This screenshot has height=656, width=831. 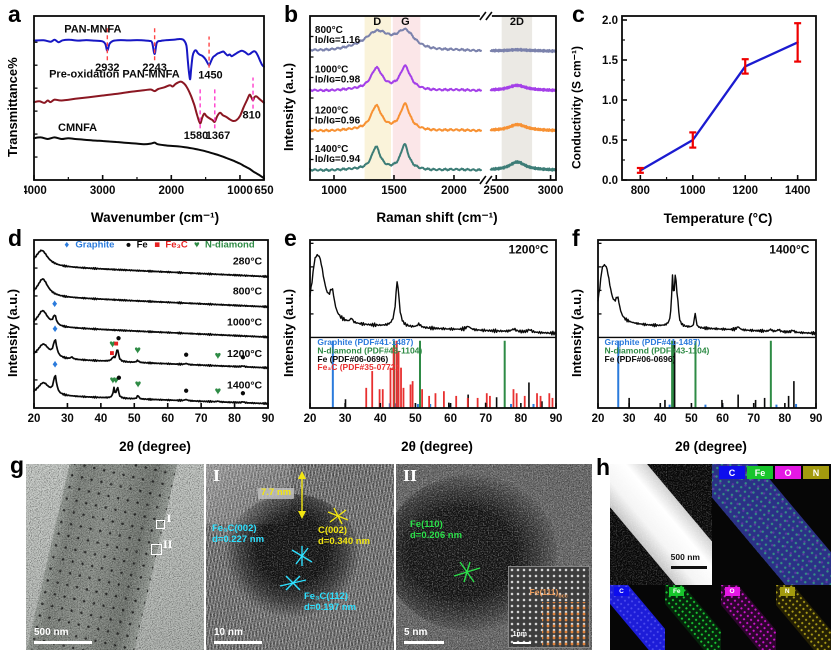 I want to click on panel-letter-c: c, so click(x=578, y=14).